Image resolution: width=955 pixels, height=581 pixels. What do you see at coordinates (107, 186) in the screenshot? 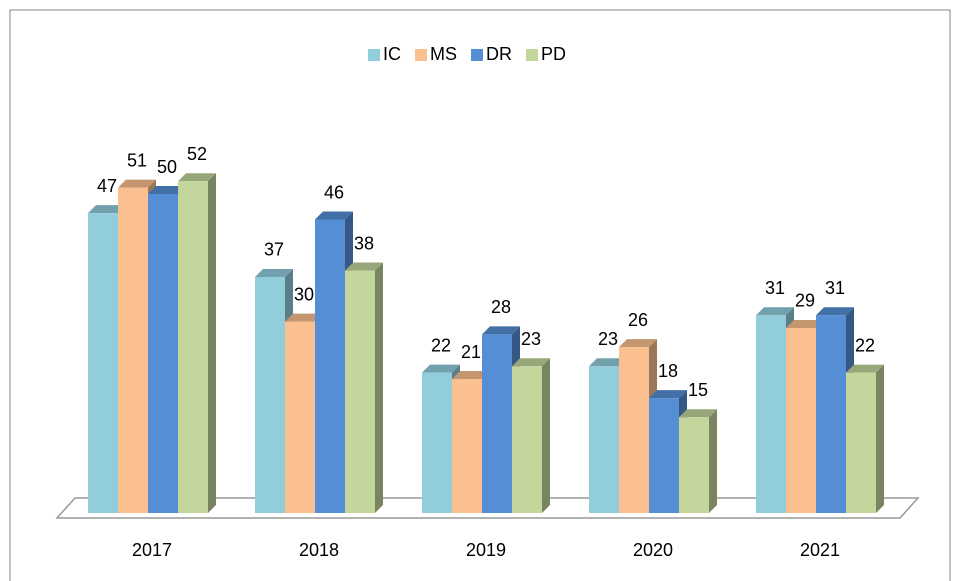
I see `data-label: 47` at bounding box center [107, 186].